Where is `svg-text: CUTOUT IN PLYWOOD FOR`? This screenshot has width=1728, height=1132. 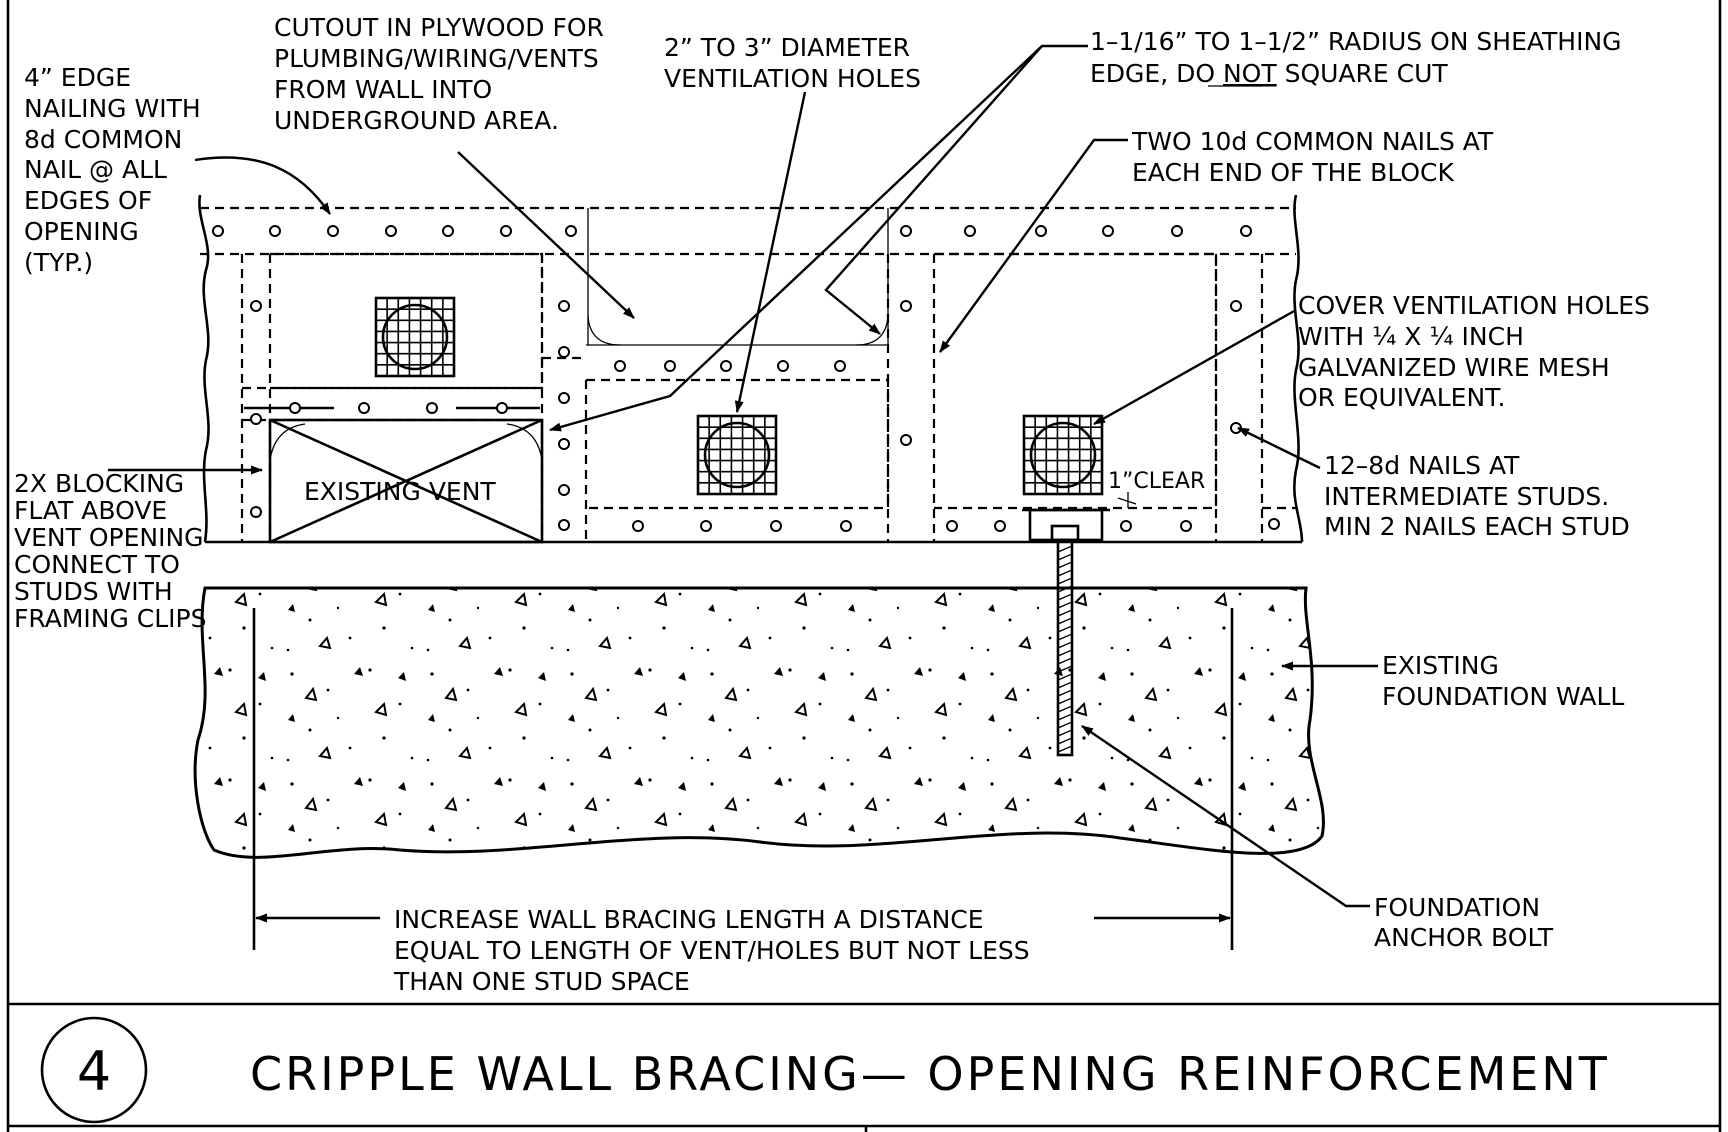
svg-text: CUTOUT IN PLYWOOD FOR is located at coordinates (439, 27).